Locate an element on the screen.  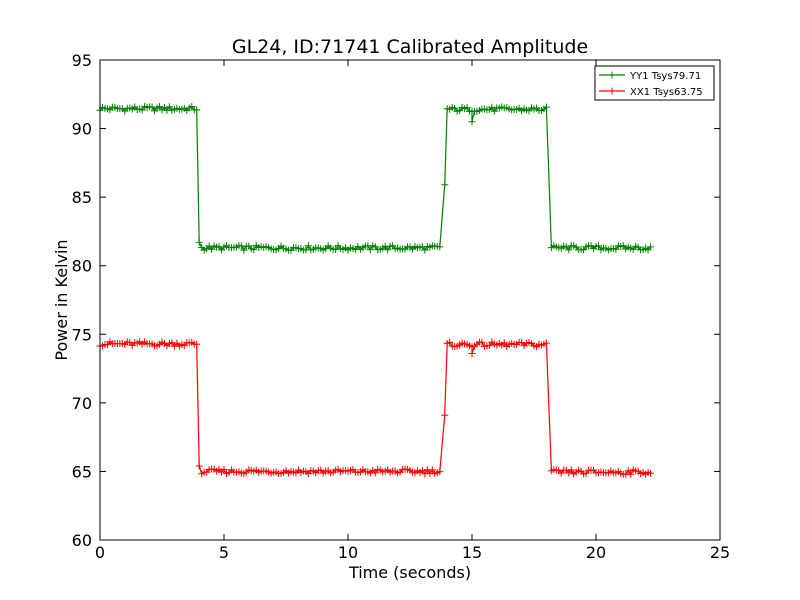
y-tick-label: 95 is located at coordinates (82, 60).